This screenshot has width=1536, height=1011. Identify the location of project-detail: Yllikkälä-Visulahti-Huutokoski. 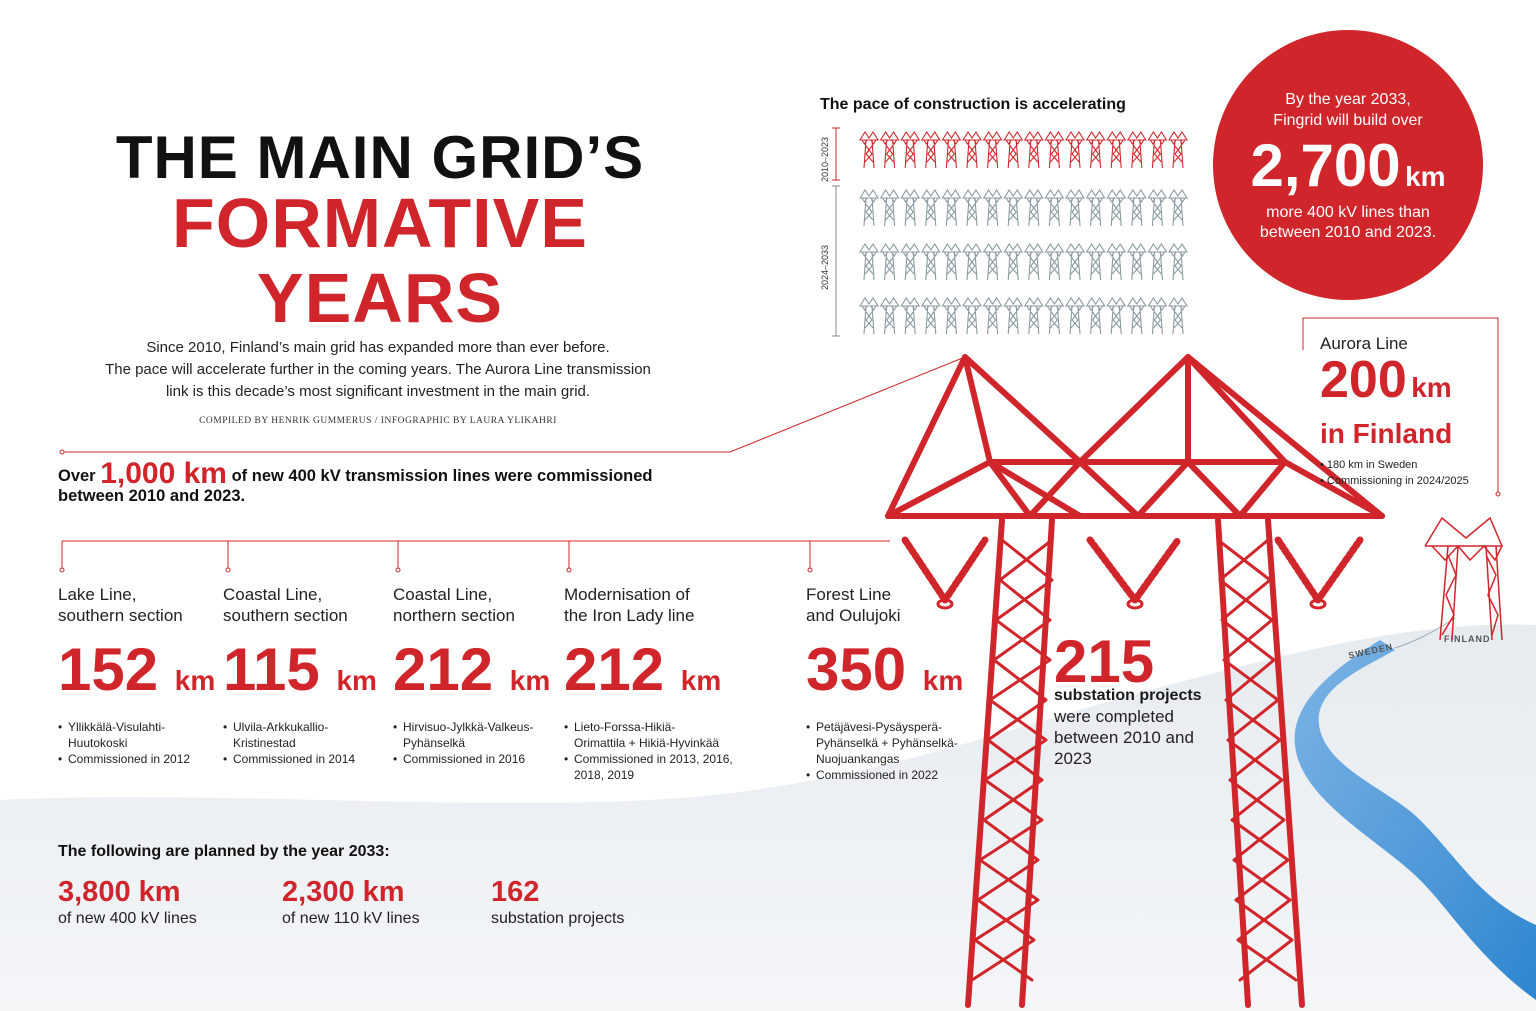
(143, 735).